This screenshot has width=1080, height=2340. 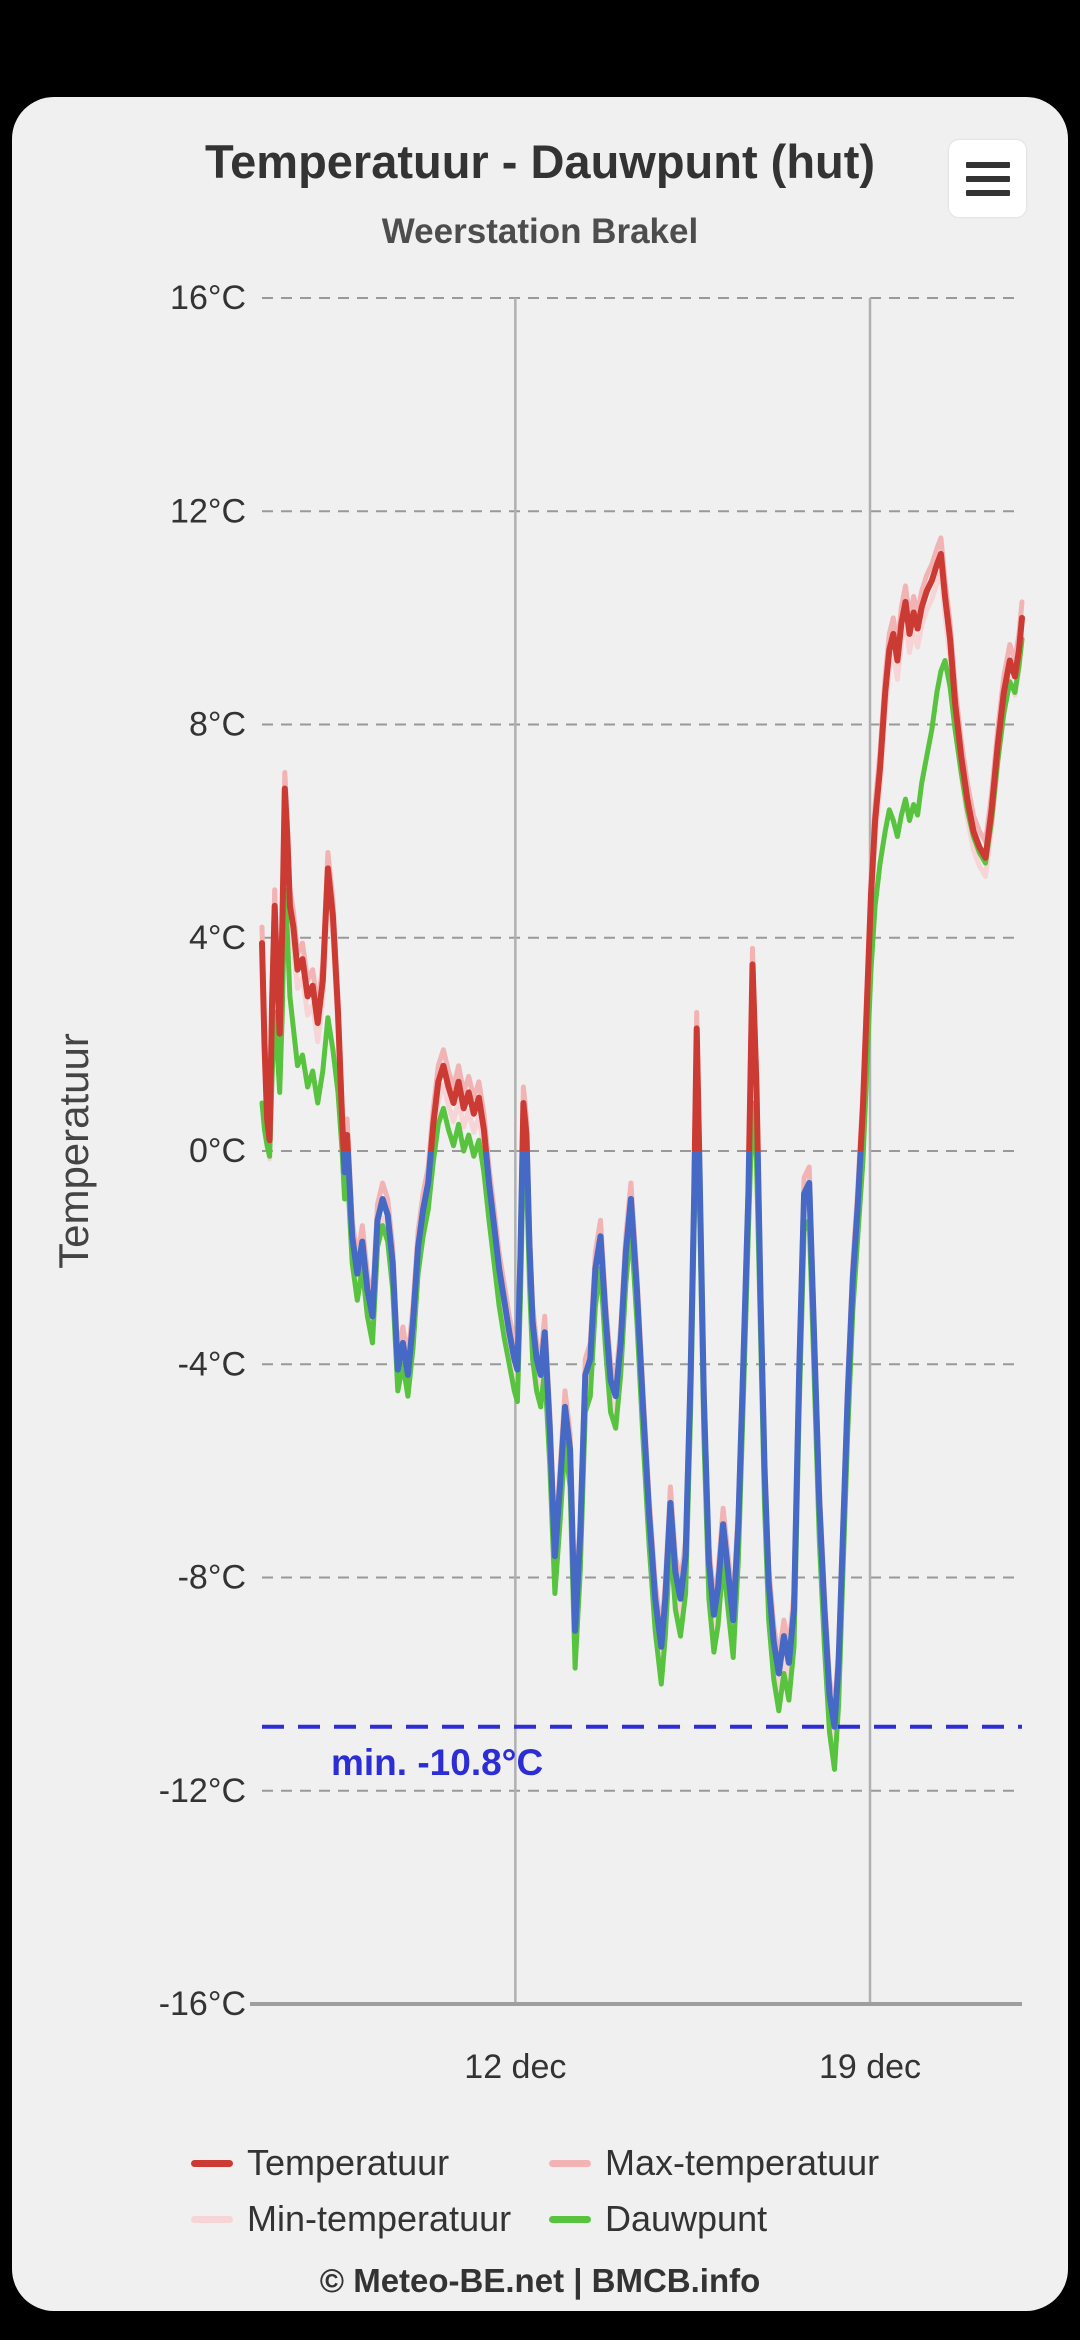 What do you see at coordinates (870, 2067) in the screenshot?
I see `svg-text: 19 dec` at bounding box center [870, 2067].